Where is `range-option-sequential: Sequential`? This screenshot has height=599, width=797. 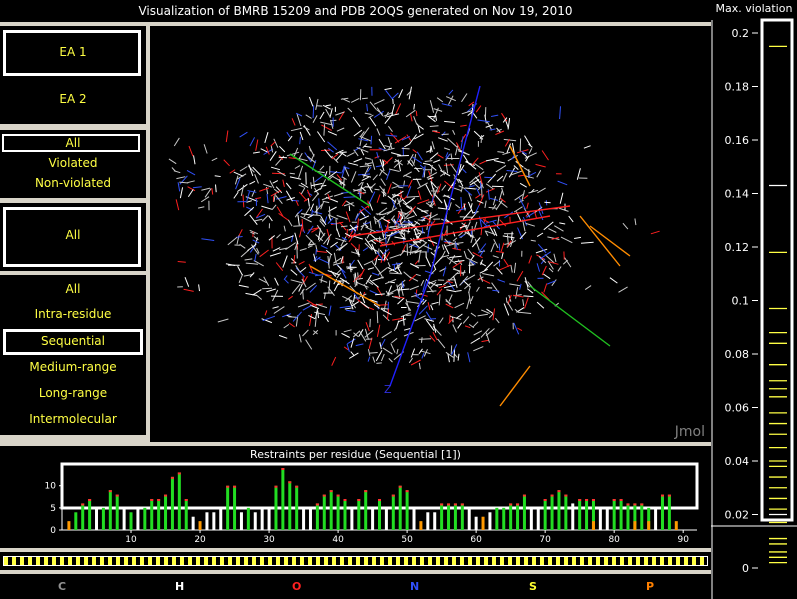 range-option-sequential: Sequential is located at coordinates (73, 341).